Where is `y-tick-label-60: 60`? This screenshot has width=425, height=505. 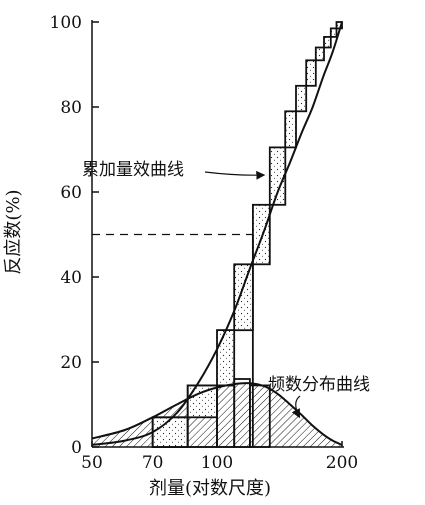
y-tick-label-60: 60 is located at coordinates (71, 193).